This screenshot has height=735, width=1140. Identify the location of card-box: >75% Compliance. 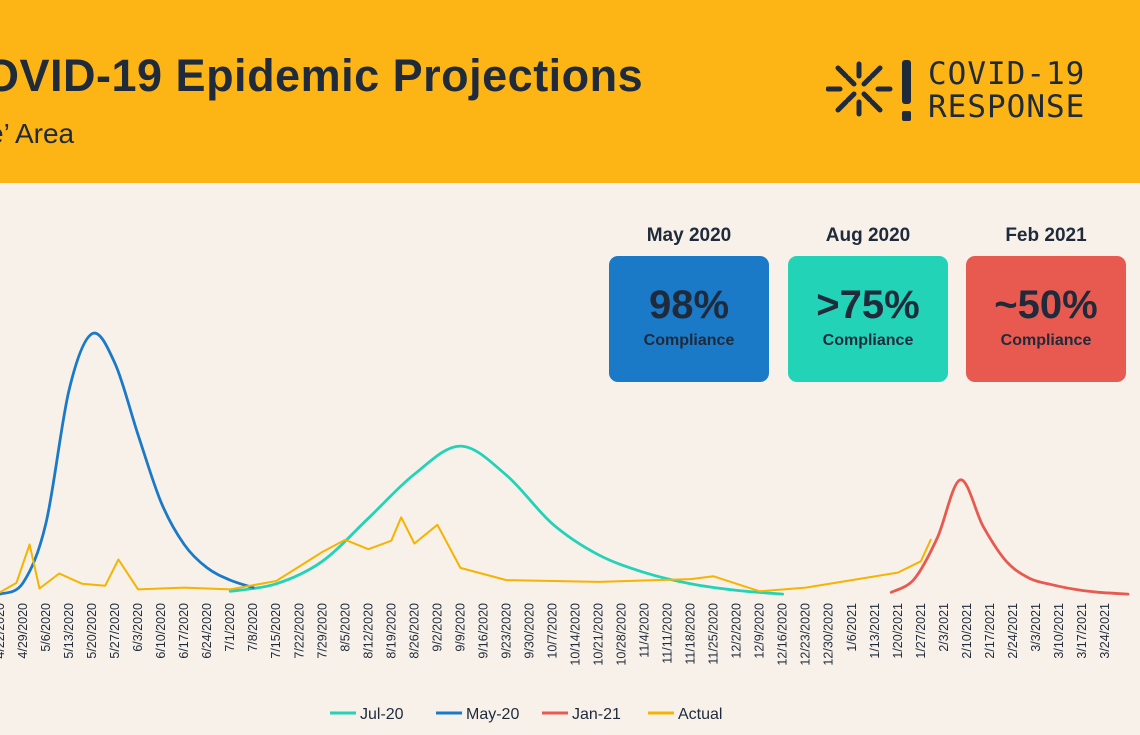
(868, 319).